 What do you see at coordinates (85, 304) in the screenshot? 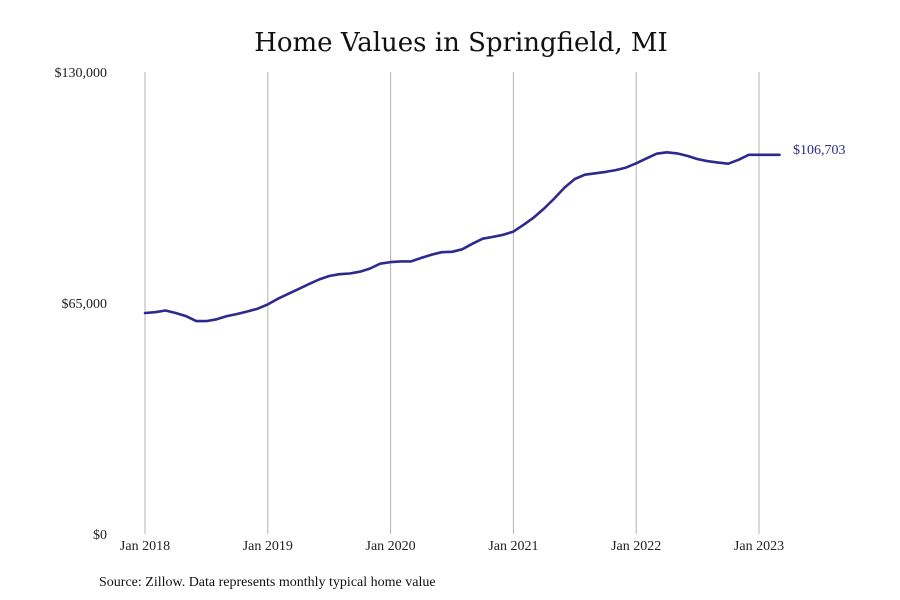
I see `y-tick-label: $65,000` at bounding box center [85, 304].